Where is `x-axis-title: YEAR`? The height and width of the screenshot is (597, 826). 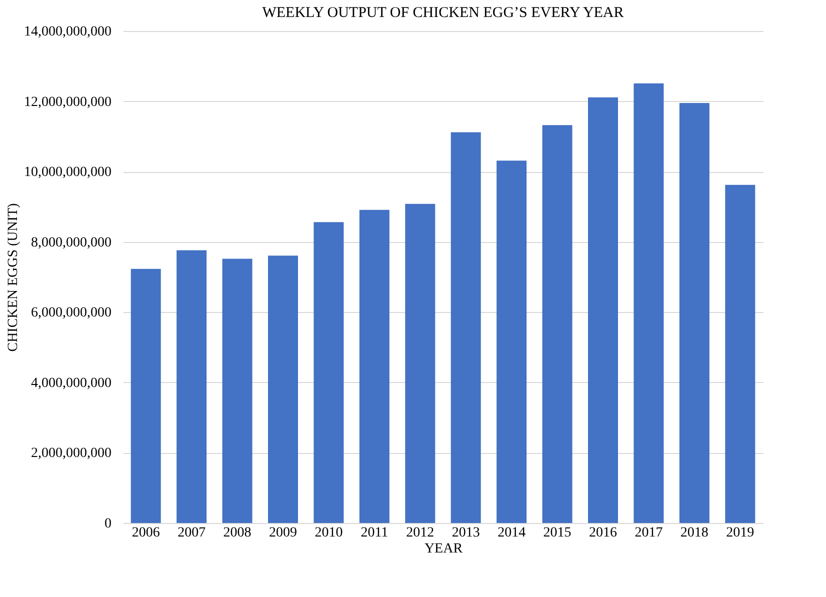 x-axis-title: YEAR is located at coordinates (444, 549).